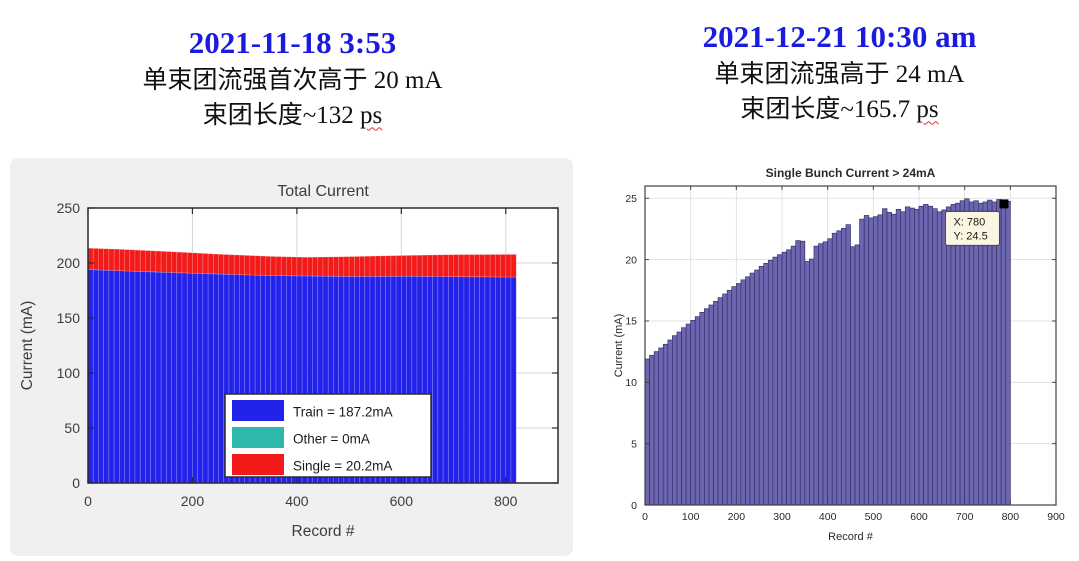 This screenshot has width=1079, height=561. What do you see at coordinates (631, 383) in the screenshot?
I see `svg-text: 10` at bounding box center [631, 383].